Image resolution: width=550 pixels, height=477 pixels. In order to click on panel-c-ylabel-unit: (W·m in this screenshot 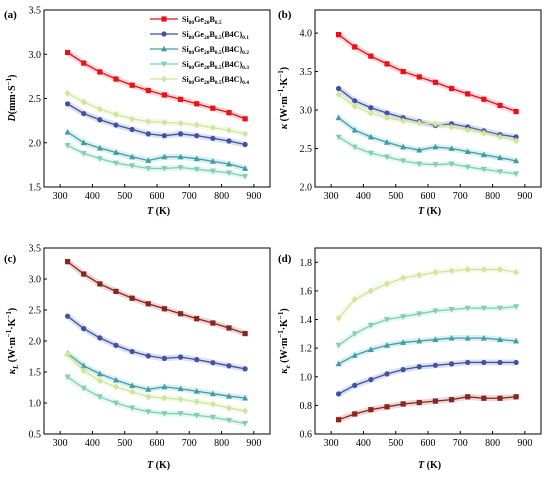, I will do `click(12, 351)`.